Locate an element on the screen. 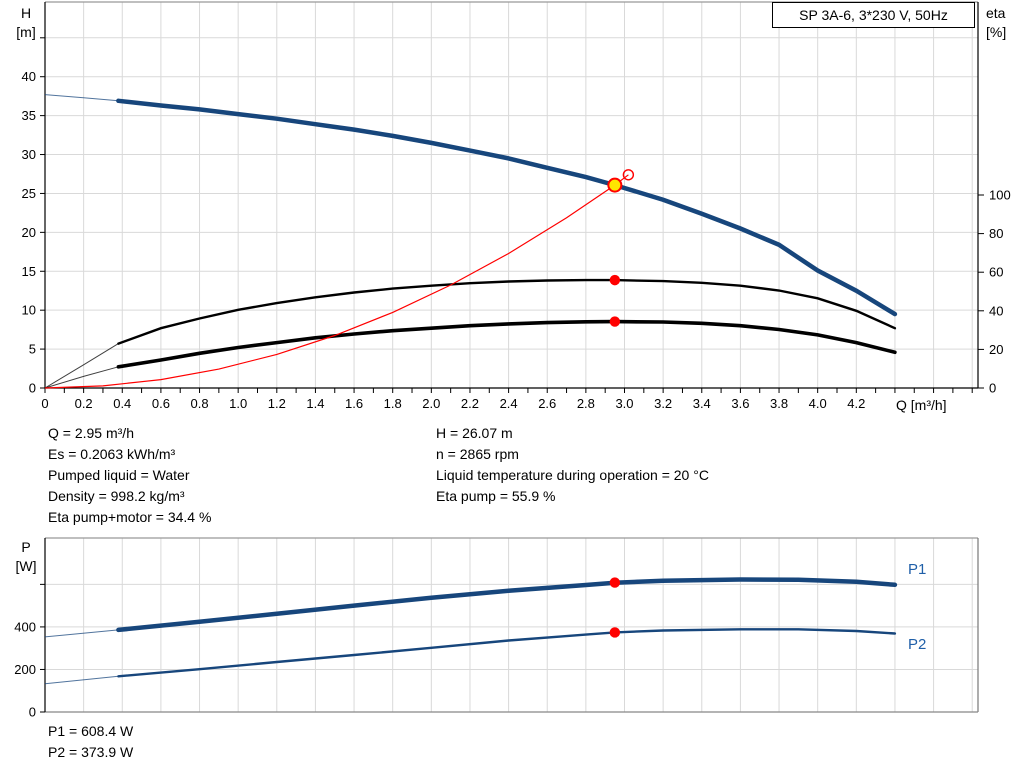 The image size is (1024, 781). eta-pump-motor-point-marker is located at coordinates (615, 321).